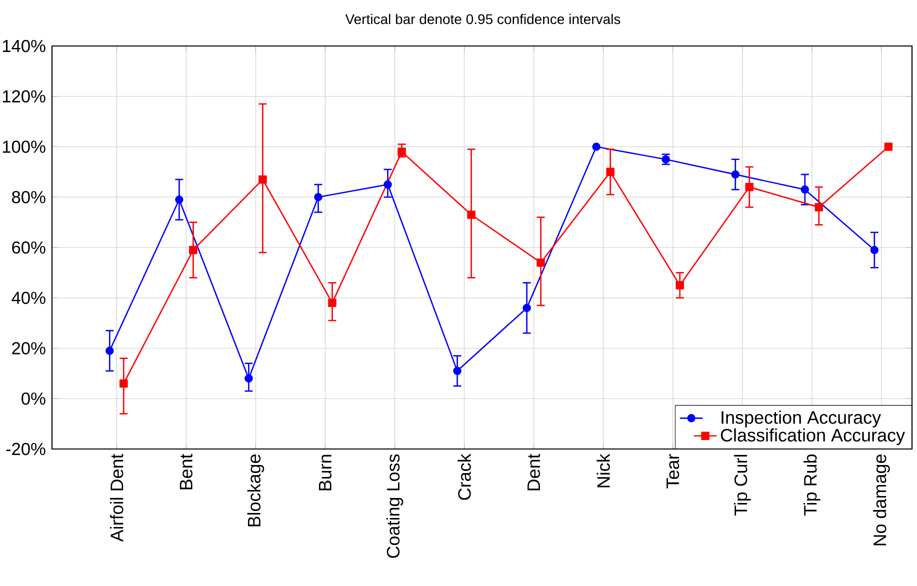 The width and height of the screenshot is (917, 586). I want to click on x-tick-label: Nick, so click(603, 471).